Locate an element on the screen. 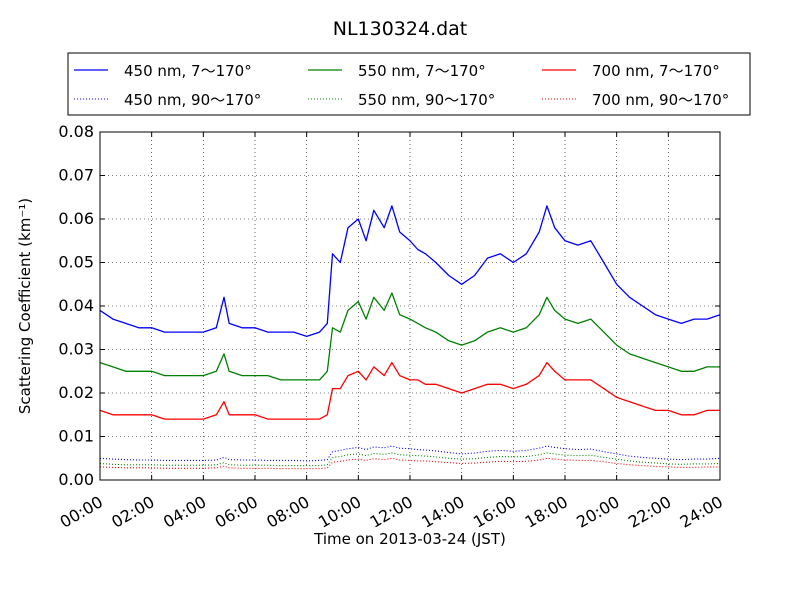 Image resolution: width=800 pixels, height=600 pixels. legend-box is located at coordinates (409, 84).